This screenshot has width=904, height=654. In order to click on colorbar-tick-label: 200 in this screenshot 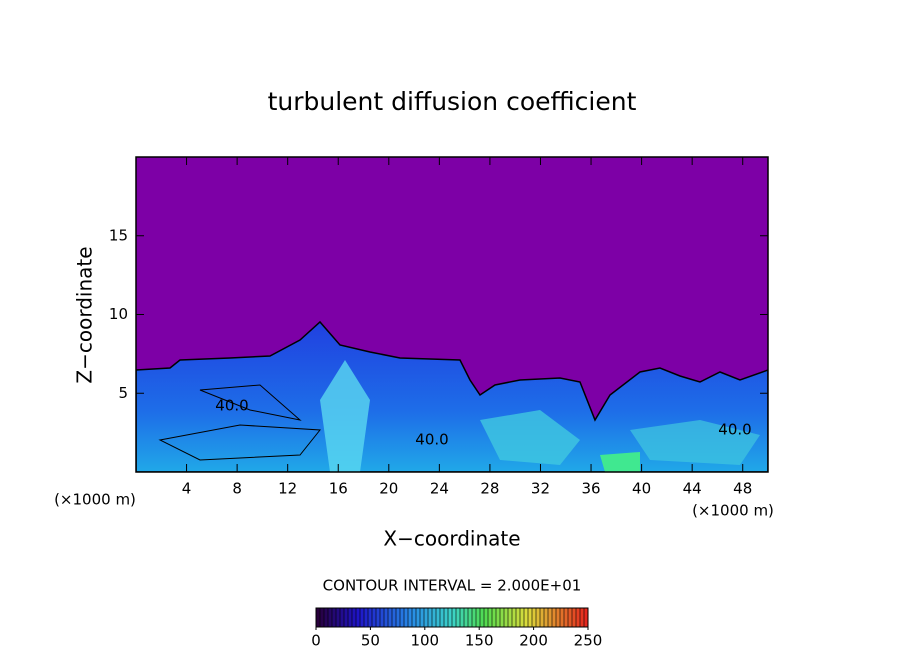, I will do `click(533, 641)`.